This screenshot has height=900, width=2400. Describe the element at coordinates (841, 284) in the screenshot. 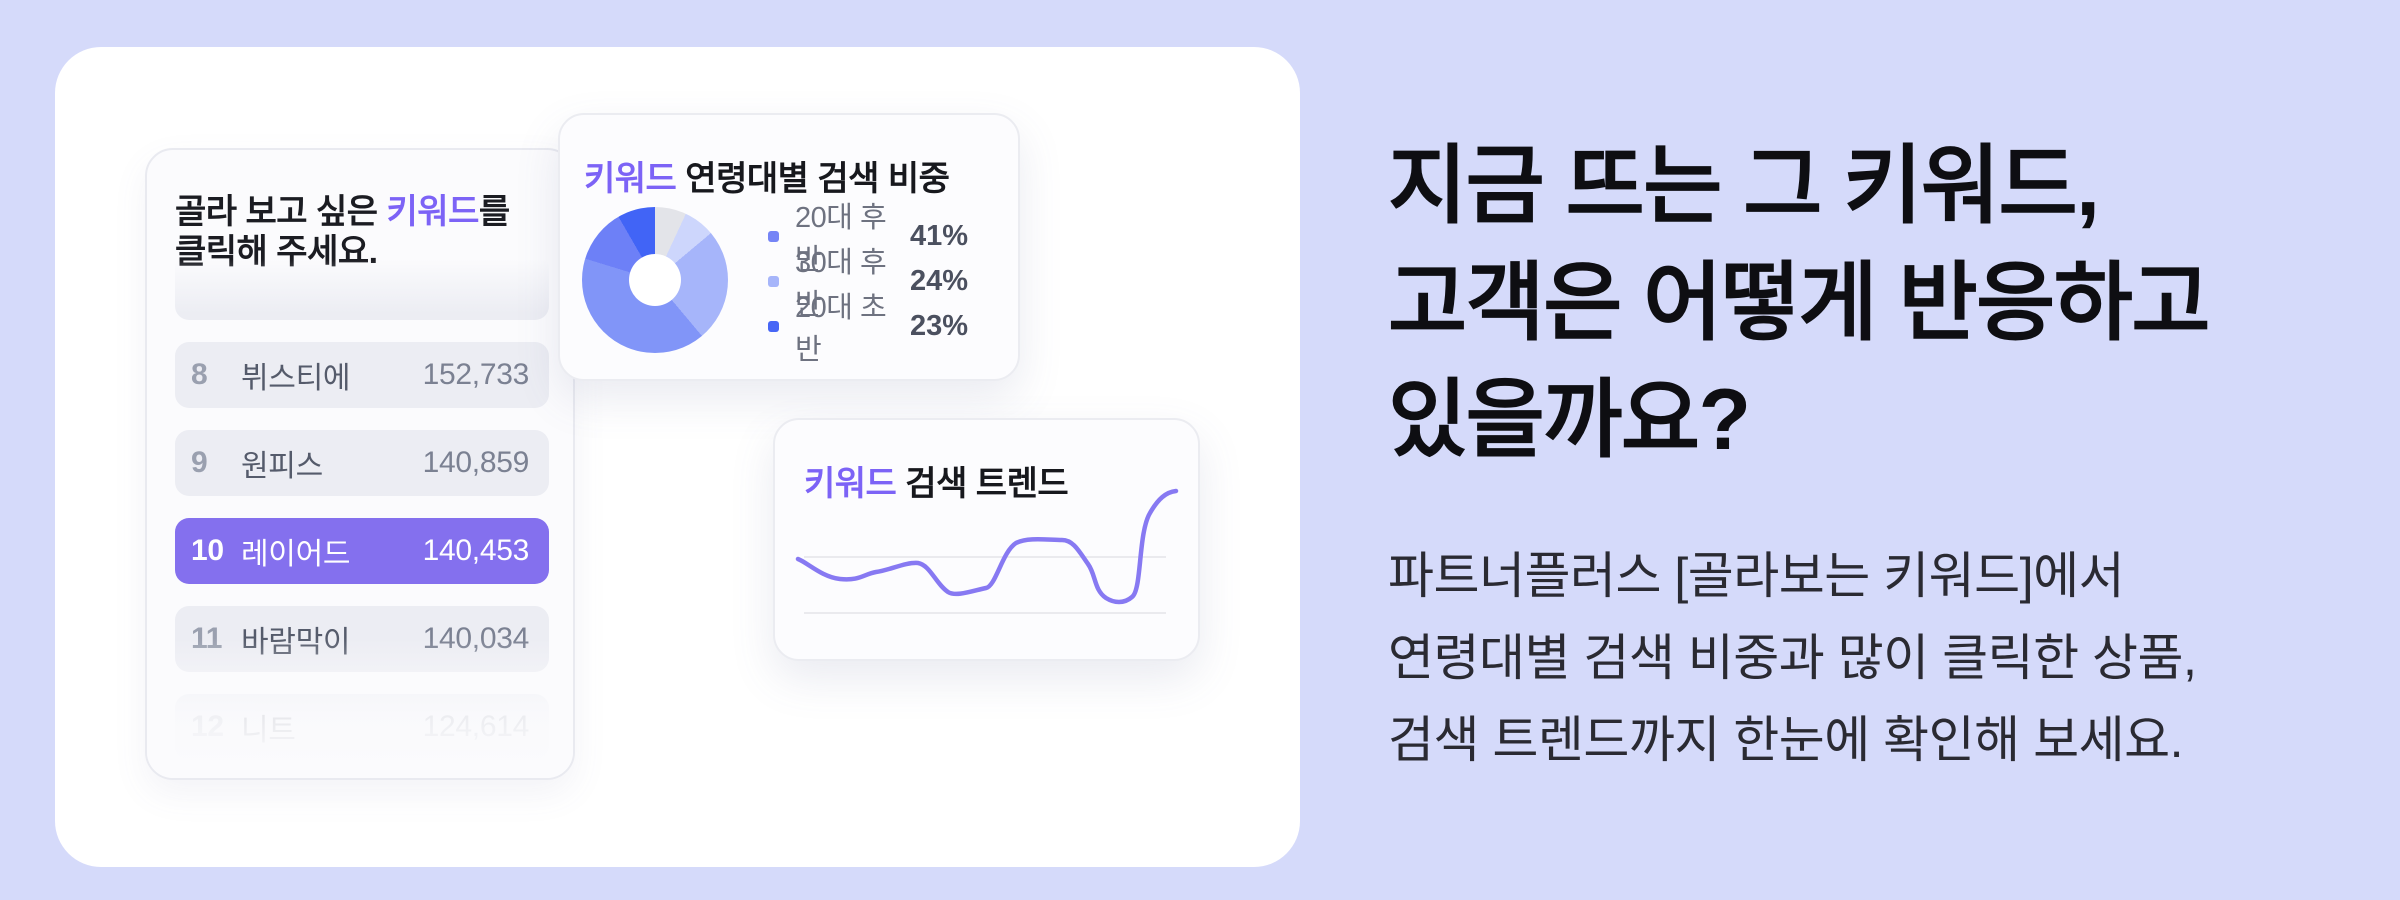

I see `legend-label: 30대 후반` at that location.